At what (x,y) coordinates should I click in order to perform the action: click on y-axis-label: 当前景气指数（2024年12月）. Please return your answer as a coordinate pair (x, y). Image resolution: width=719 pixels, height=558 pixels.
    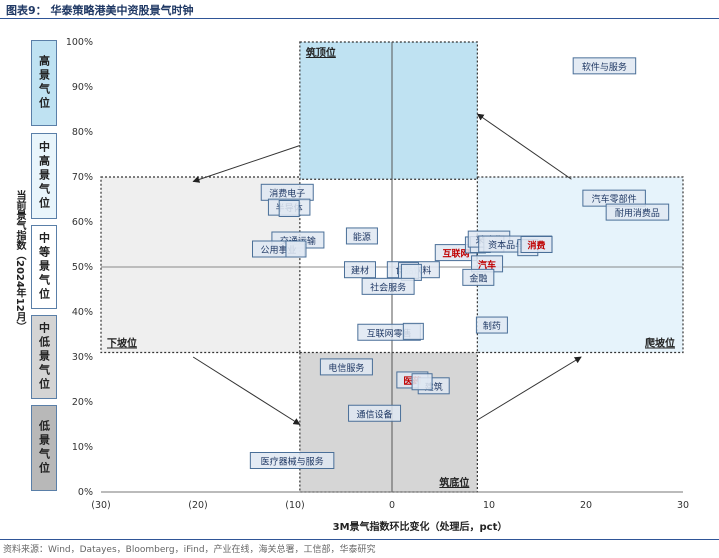
    Looking at the image, I should click on (19, 261).